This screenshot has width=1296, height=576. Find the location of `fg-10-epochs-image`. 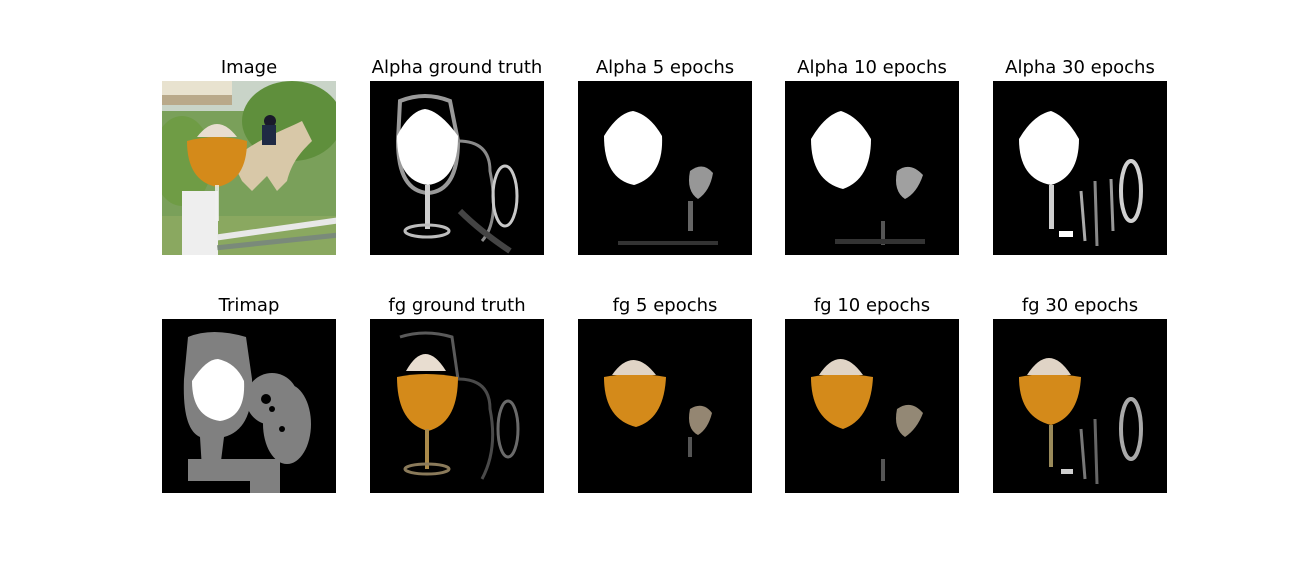

fg-10-epochs-image is located at coordinates (872, 406).